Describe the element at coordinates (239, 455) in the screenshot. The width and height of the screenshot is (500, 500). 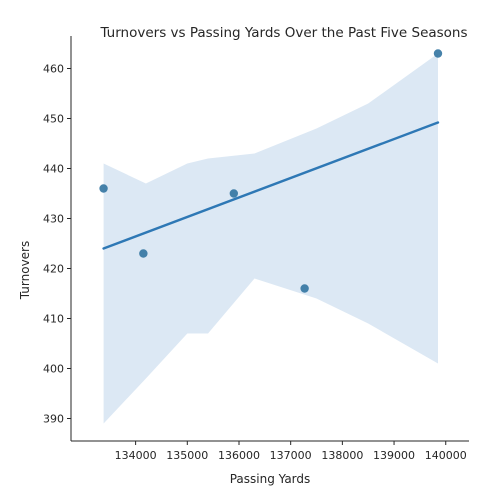
I see `x-tick-label: 136000` at that location.